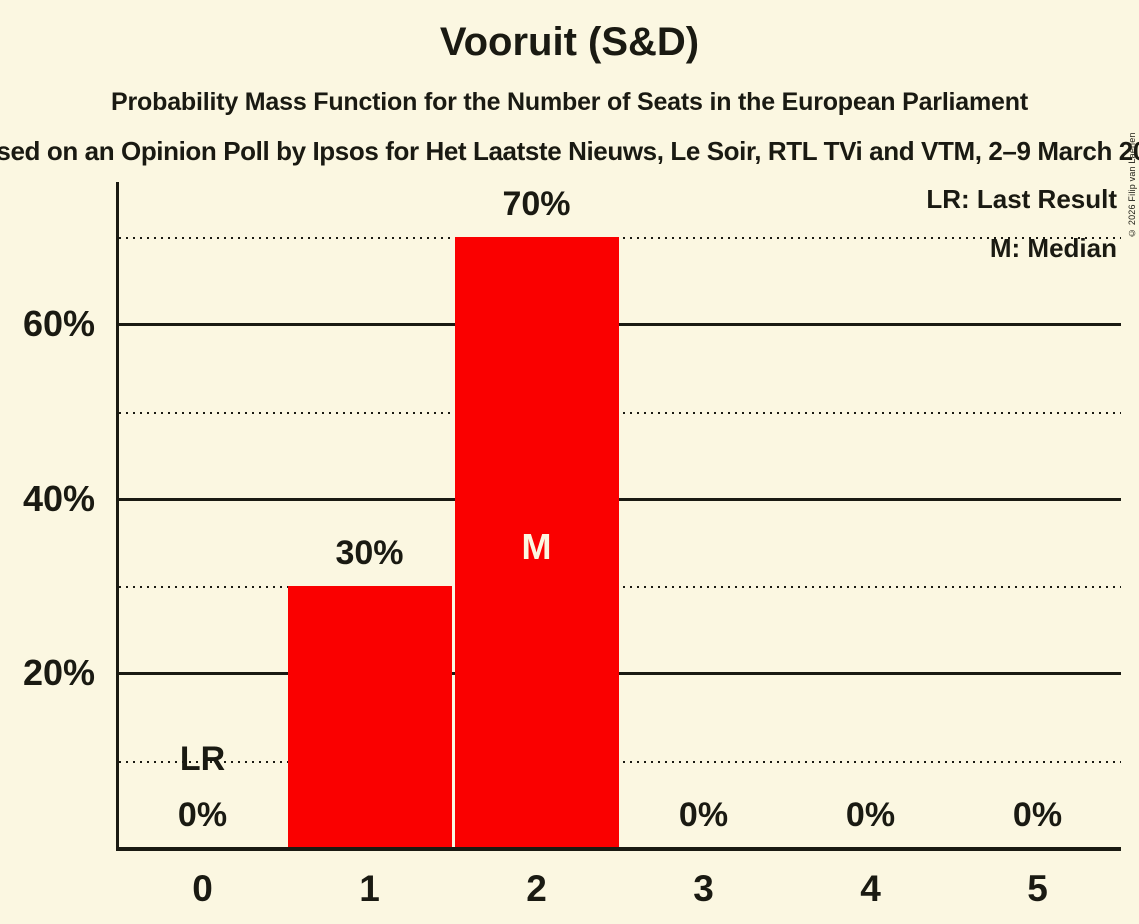 The image size is (1139, 924). What do you see at coordinates (620, 499) in the screenshot?
I see `gridline-solid-40pct` at bounding box center [620, 499].